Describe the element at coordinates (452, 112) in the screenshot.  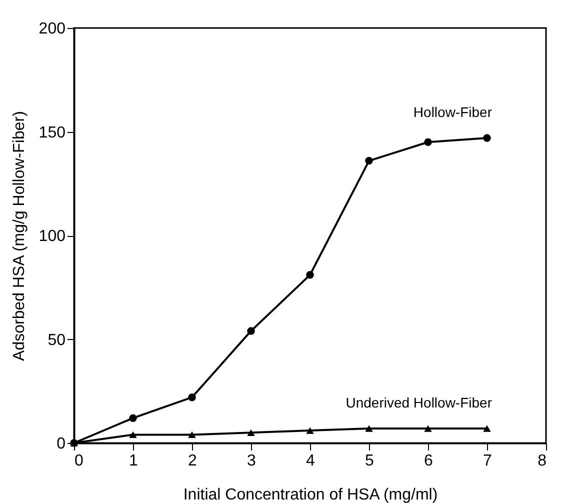
I see `series-label: Hollow-Fiber` at that location.